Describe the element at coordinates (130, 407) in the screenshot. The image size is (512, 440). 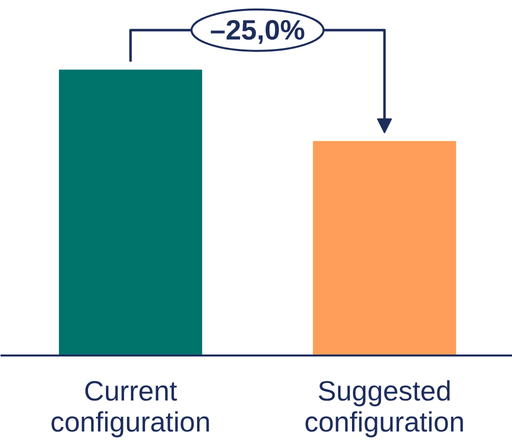
I see `x-tick-label: Current configuration` at that location.